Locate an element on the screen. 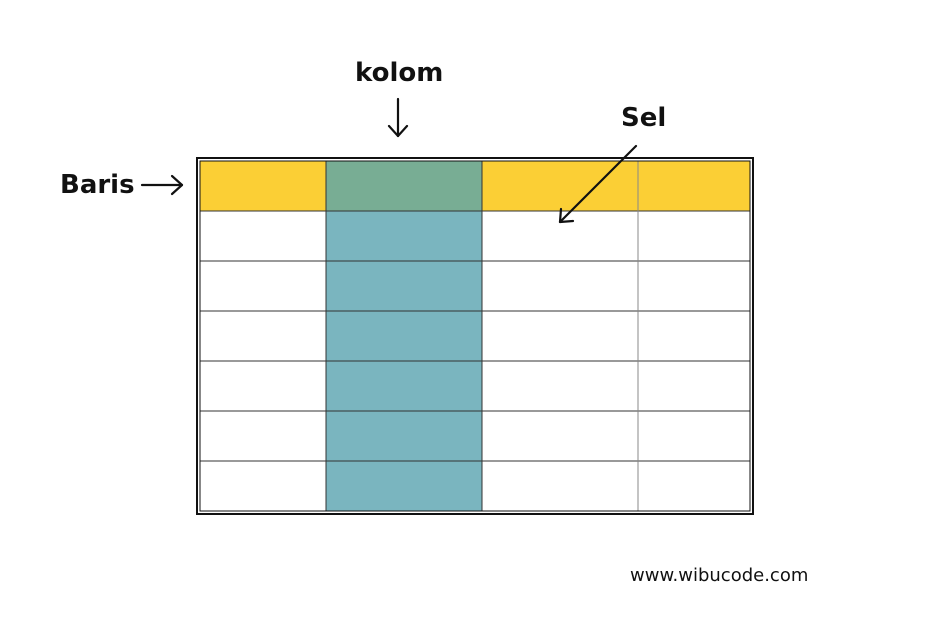 The height and width of the screenshot is (639, 949). table-cell-r3-c0 is located at coordinates (263, 336).